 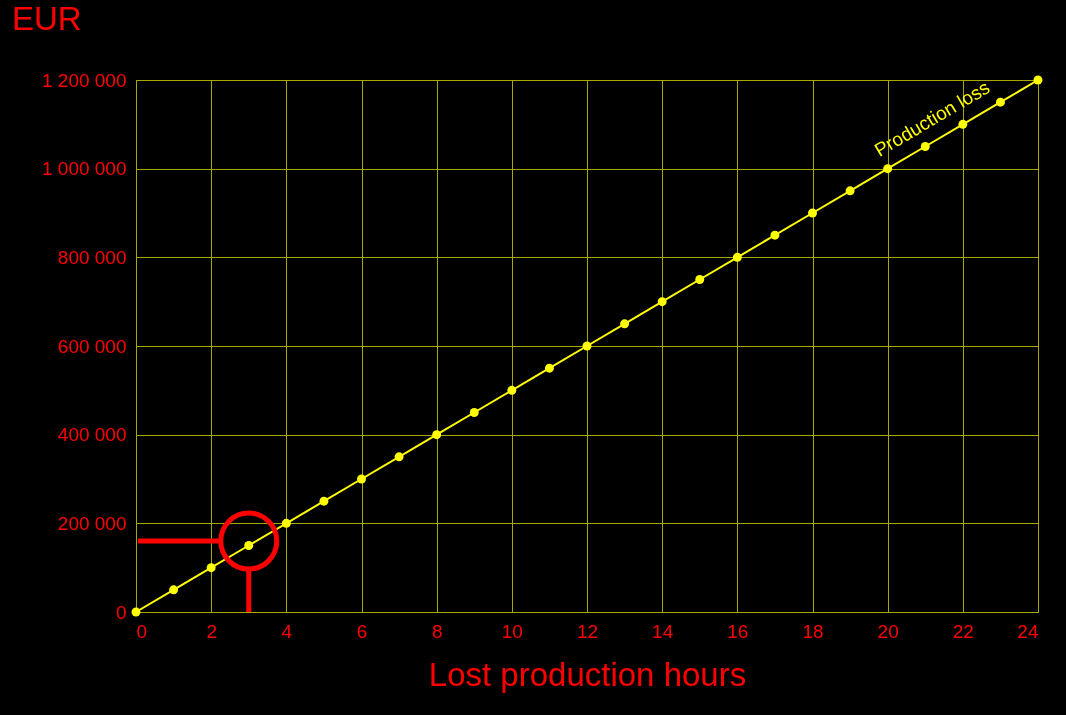 I want to click on x-tick-label: 22, so click(x=963, y=631).